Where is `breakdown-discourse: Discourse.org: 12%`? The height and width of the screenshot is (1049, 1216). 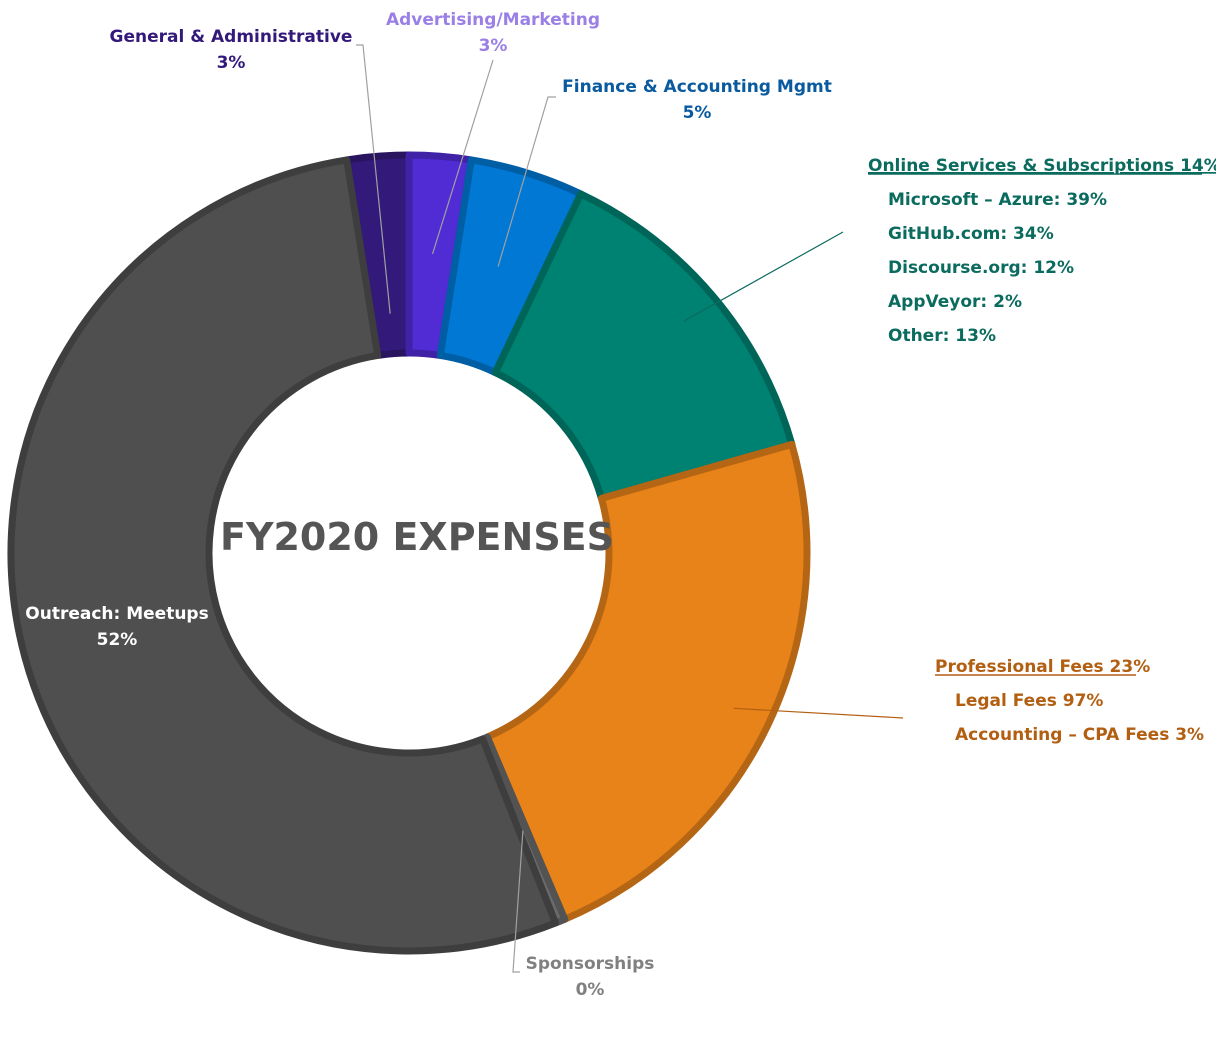
breakdown-discourse: Discourse.org: 12% is located at coordinates (981, 268).